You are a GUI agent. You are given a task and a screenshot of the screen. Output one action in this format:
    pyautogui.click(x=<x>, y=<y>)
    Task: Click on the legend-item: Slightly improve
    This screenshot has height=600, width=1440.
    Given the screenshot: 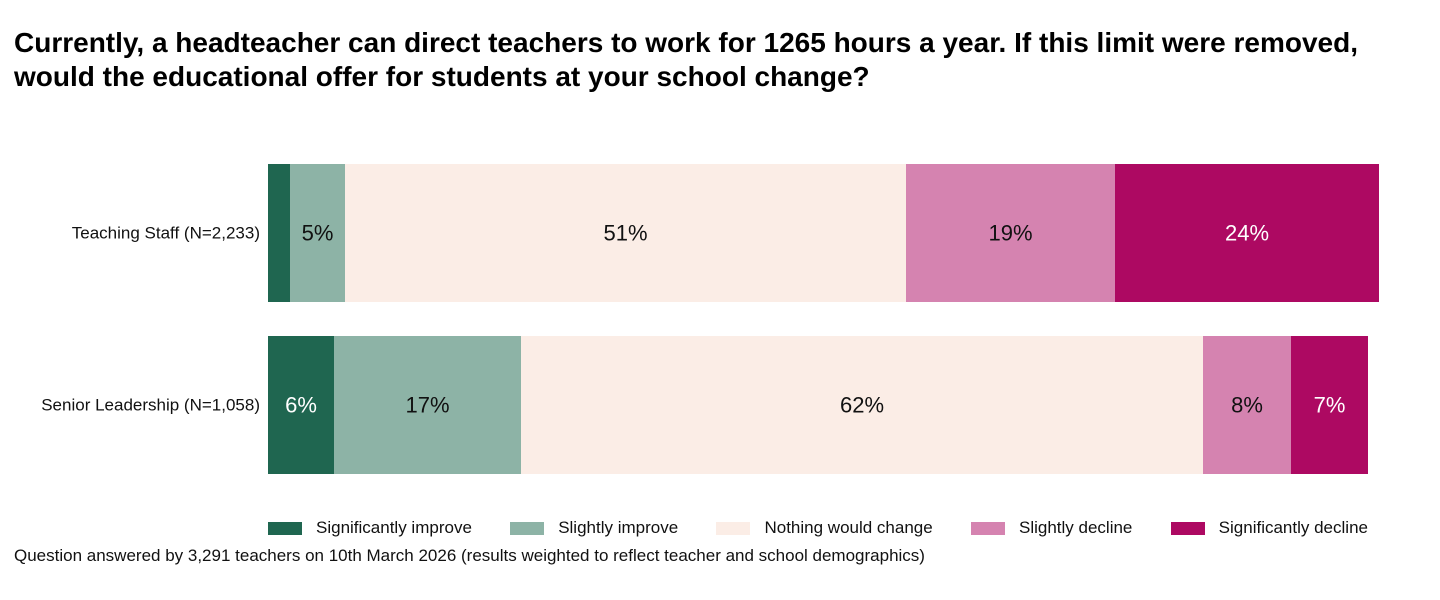 What is the action you would take?
    pyautogui.click(x=594, y=528)
    